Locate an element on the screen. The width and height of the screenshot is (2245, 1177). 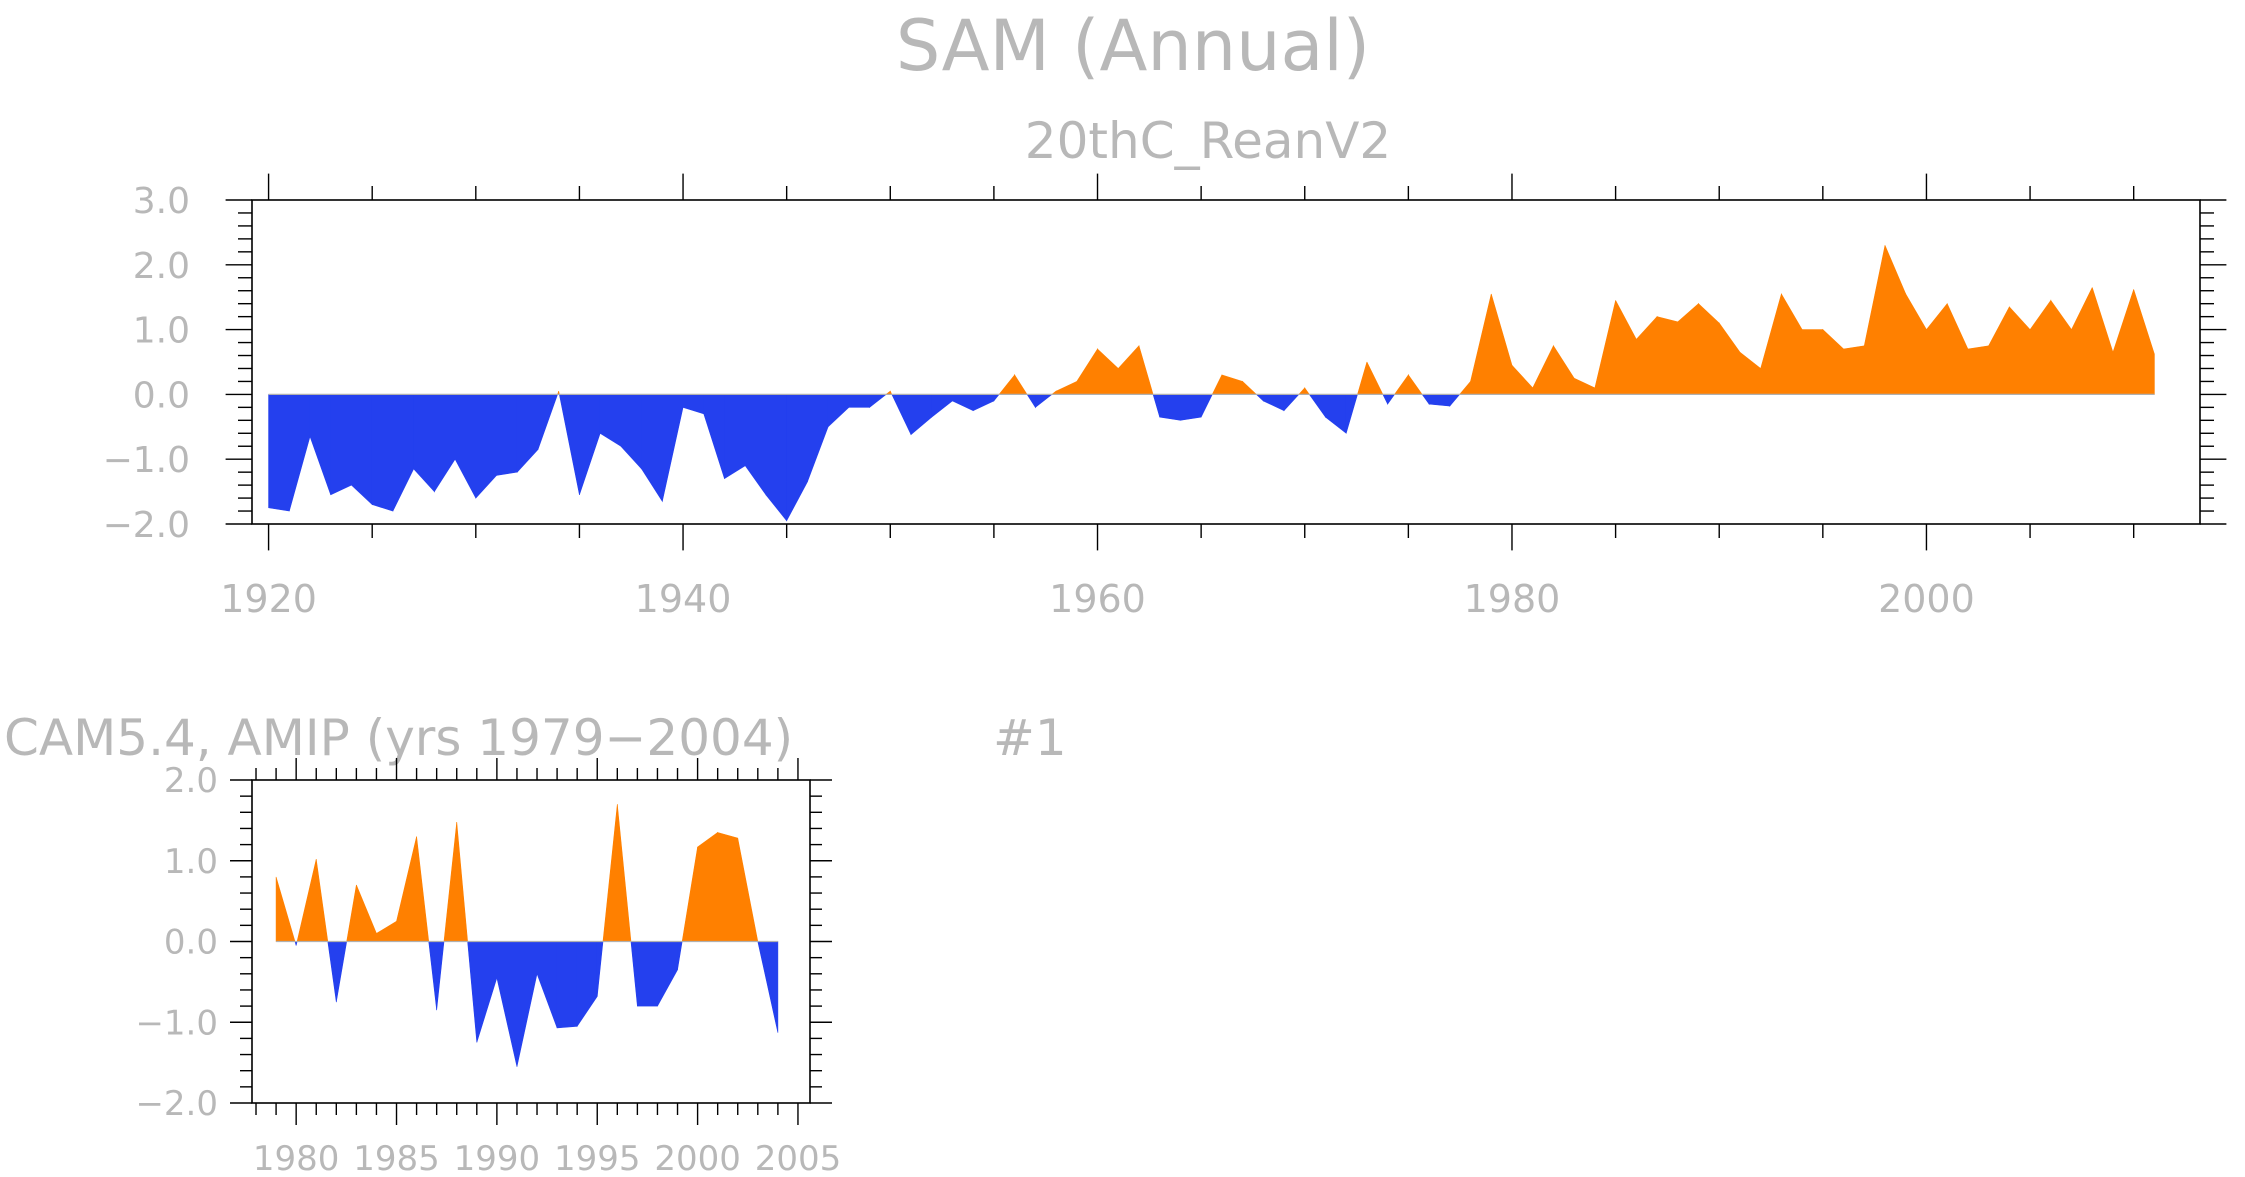
x-tick-label: 1940 is located at coordinates (683, 599).